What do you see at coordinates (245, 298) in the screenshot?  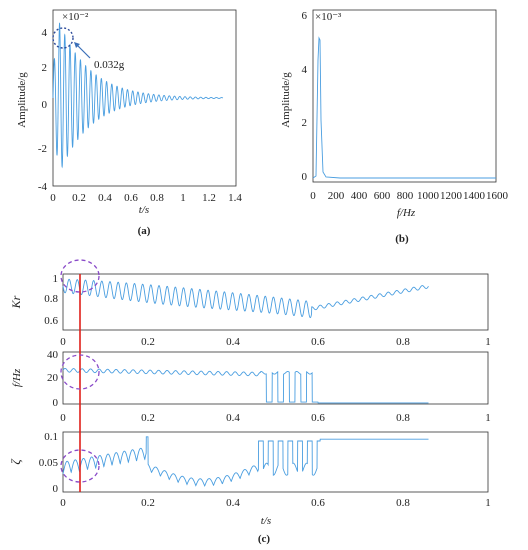 I see `panel-c-kr-line` at bounding box center [245, 298].